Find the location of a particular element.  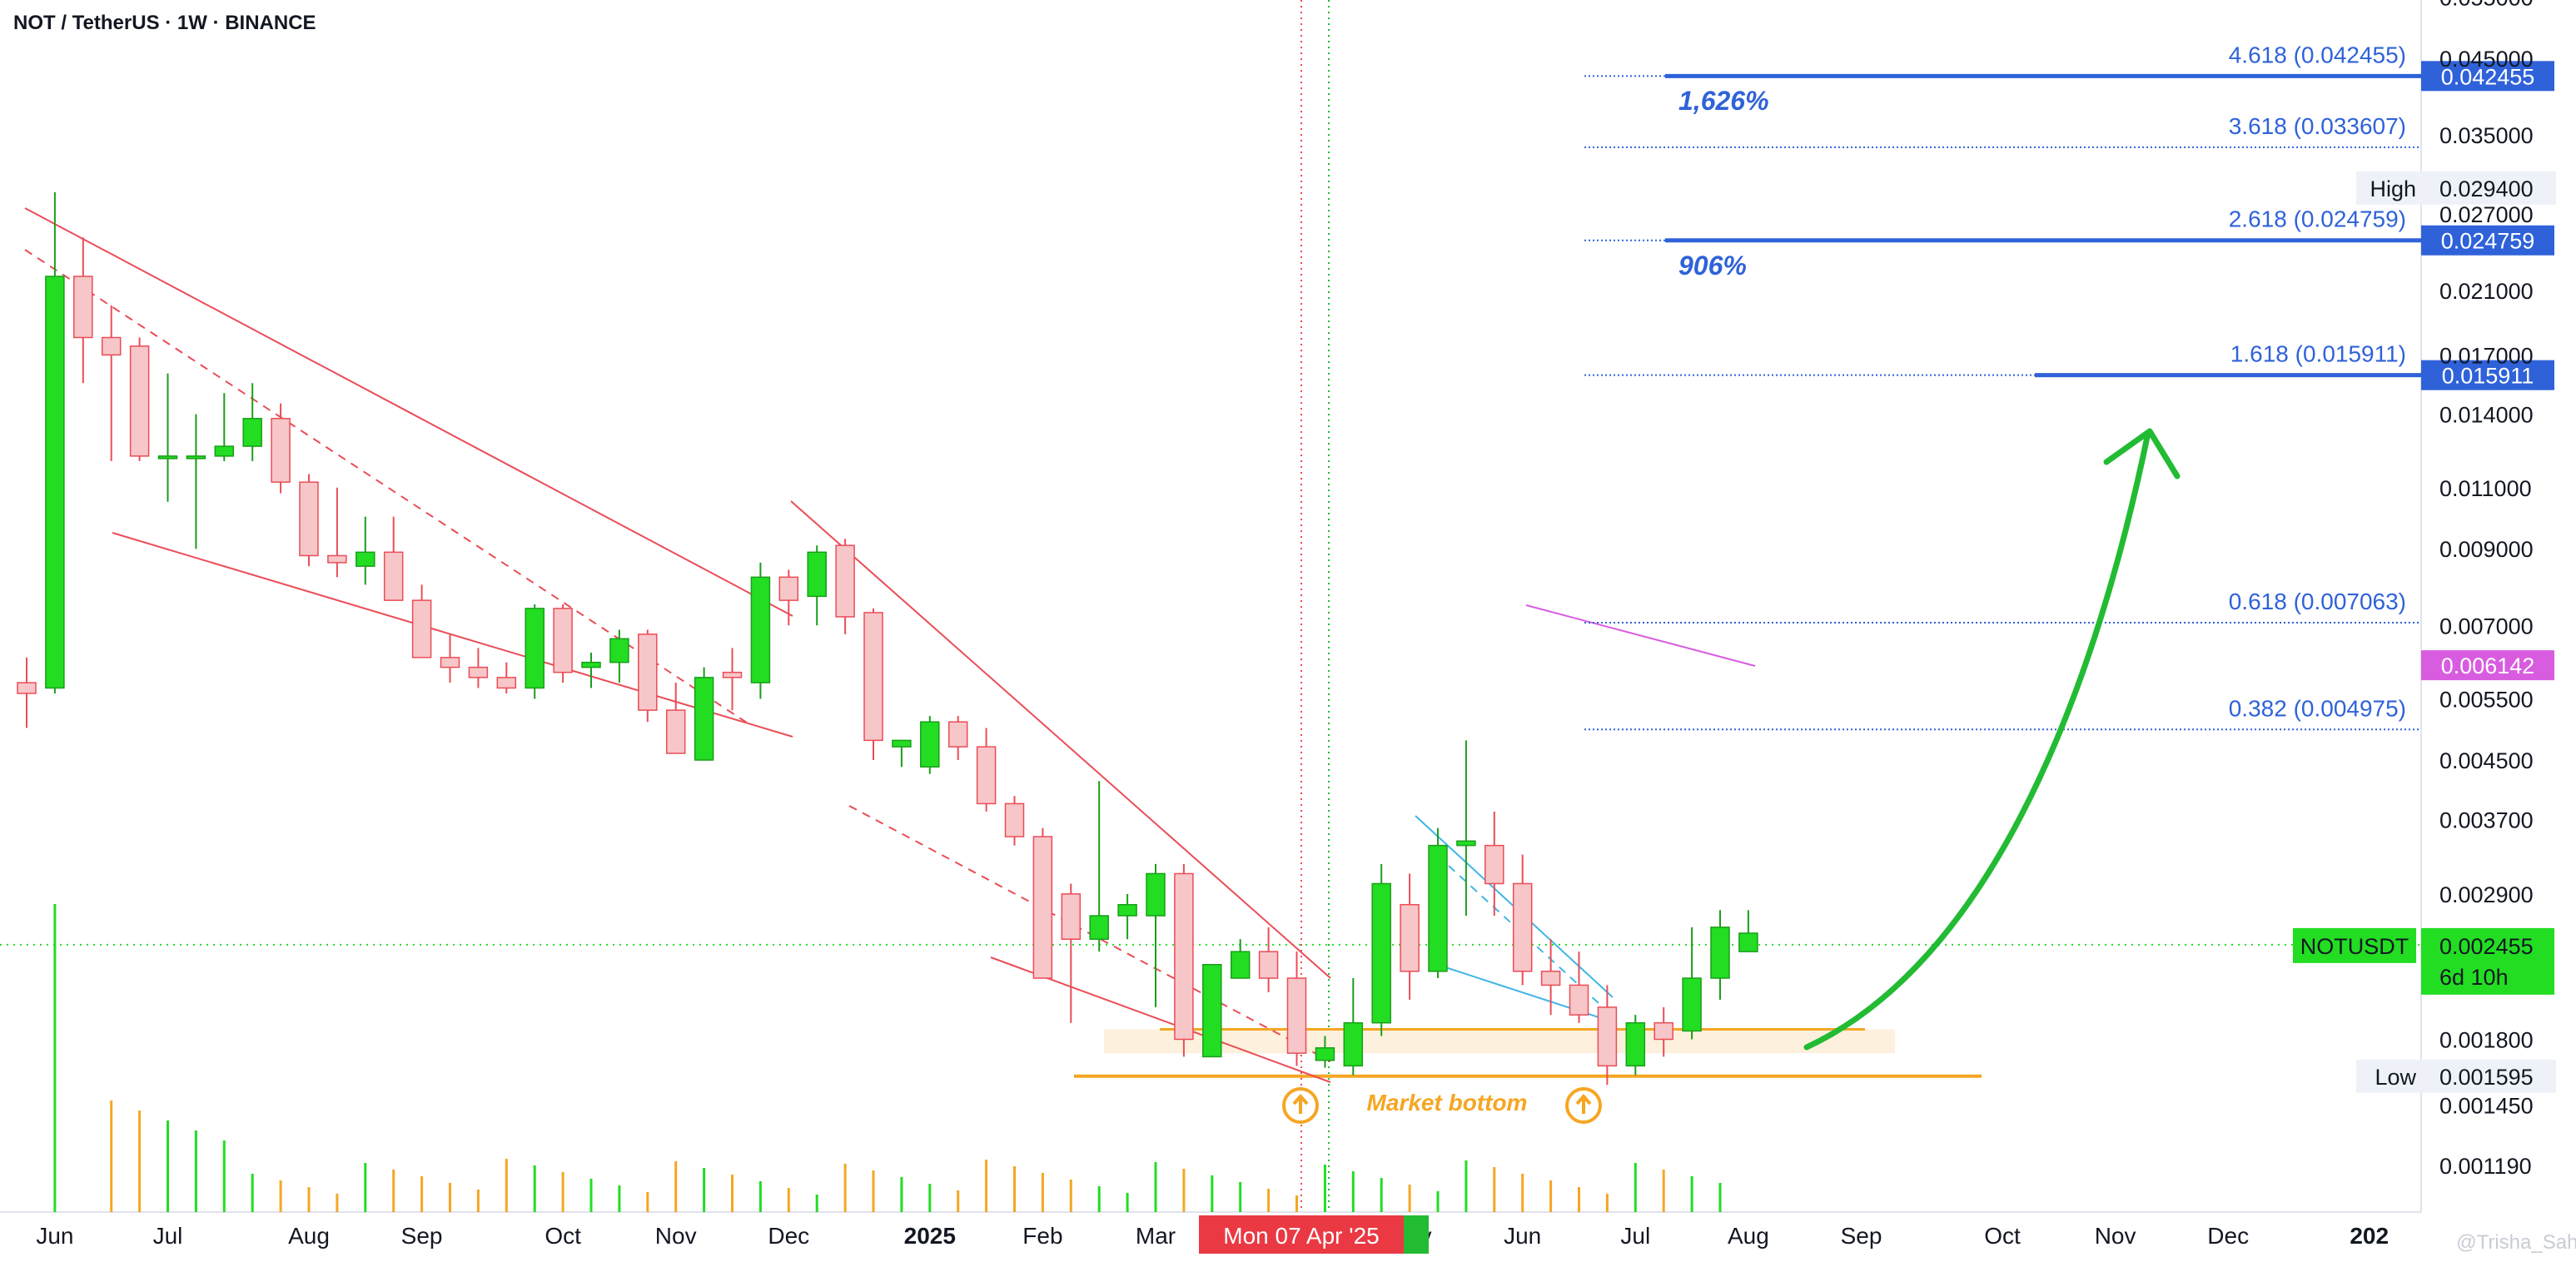

x-tick-label: Dec is located at coordinates (788, 1236).